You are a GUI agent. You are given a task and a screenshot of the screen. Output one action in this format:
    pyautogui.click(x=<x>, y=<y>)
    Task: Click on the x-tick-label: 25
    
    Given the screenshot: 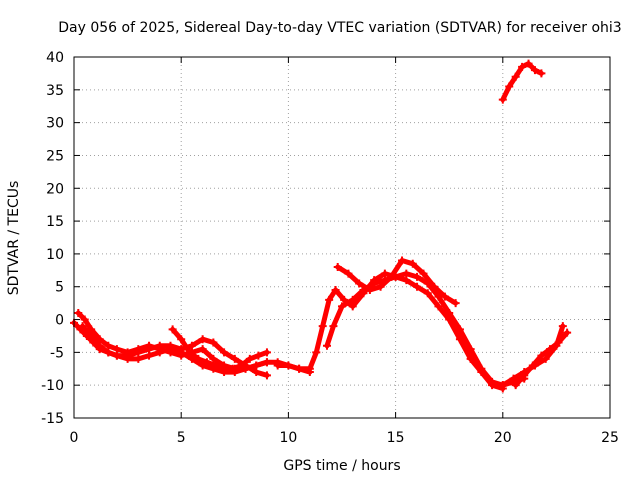 What is the action you would take?
    pyautogui.click(x=610, y=438)
    